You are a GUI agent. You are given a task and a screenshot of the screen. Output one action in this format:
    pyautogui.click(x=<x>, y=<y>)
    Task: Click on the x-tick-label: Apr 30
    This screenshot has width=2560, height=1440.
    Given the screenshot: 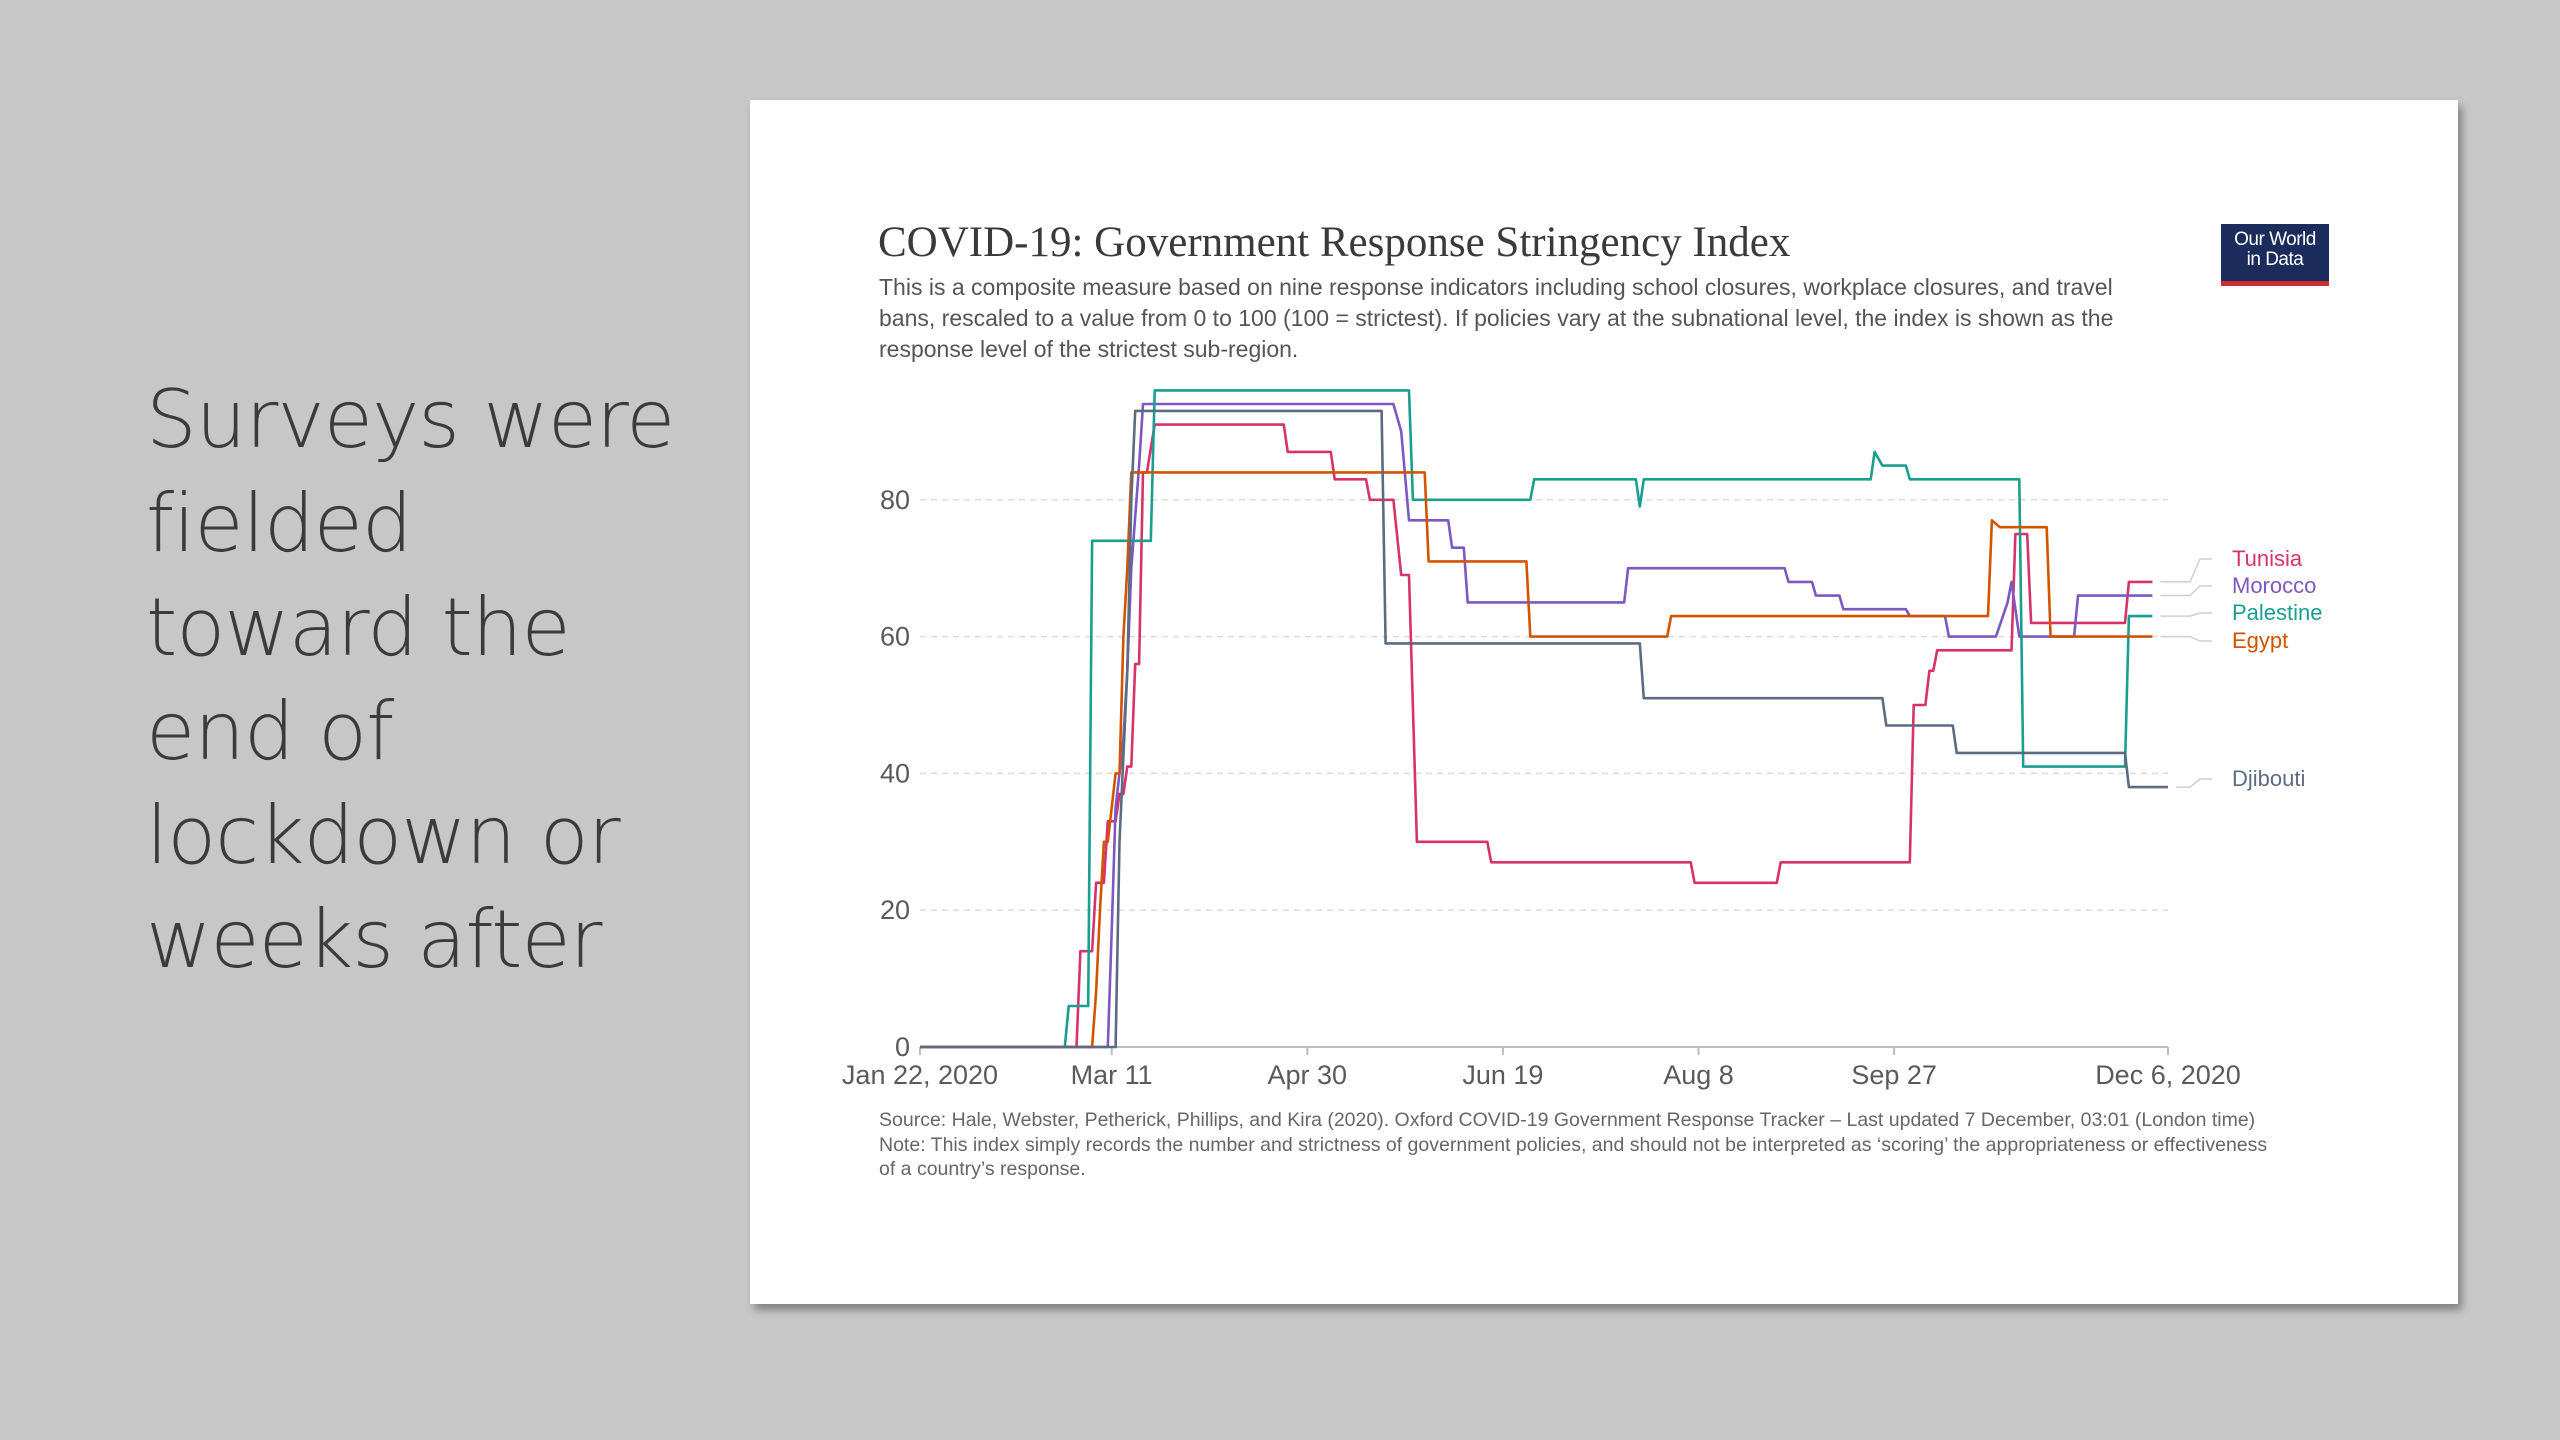 What is the action you would take?
    pyautogui.click(x=1308, y=1075)
    